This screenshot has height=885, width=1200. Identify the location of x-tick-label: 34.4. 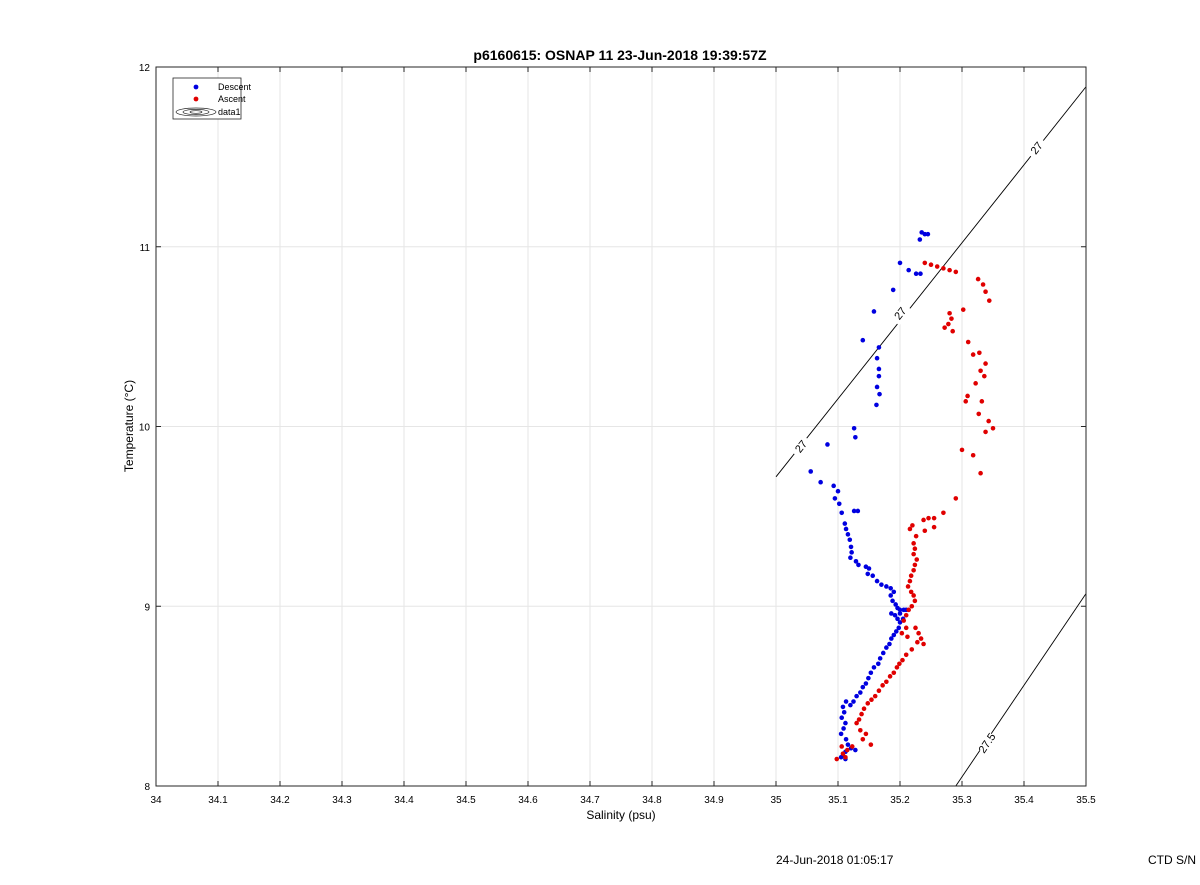
(404, 800).